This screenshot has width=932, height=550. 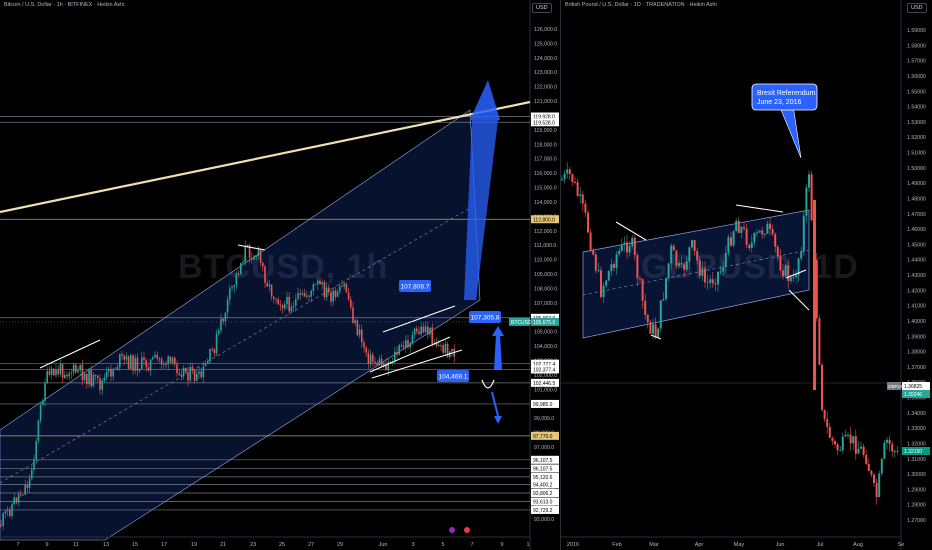 I want to click on gbp-price-tick: 1.54000, so click(x=916, y=108).